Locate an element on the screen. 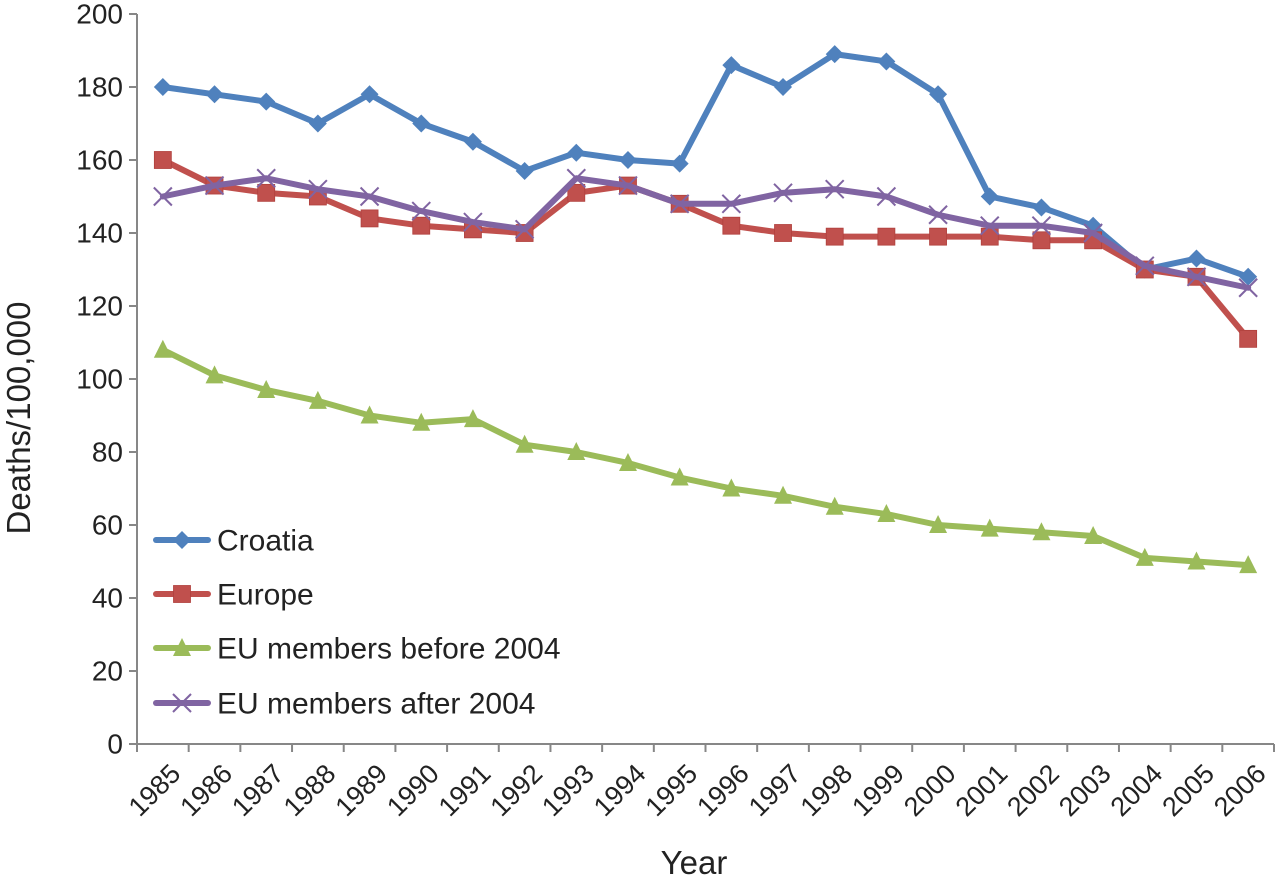  legend-item: Europe is located at coordinates (233, 595).